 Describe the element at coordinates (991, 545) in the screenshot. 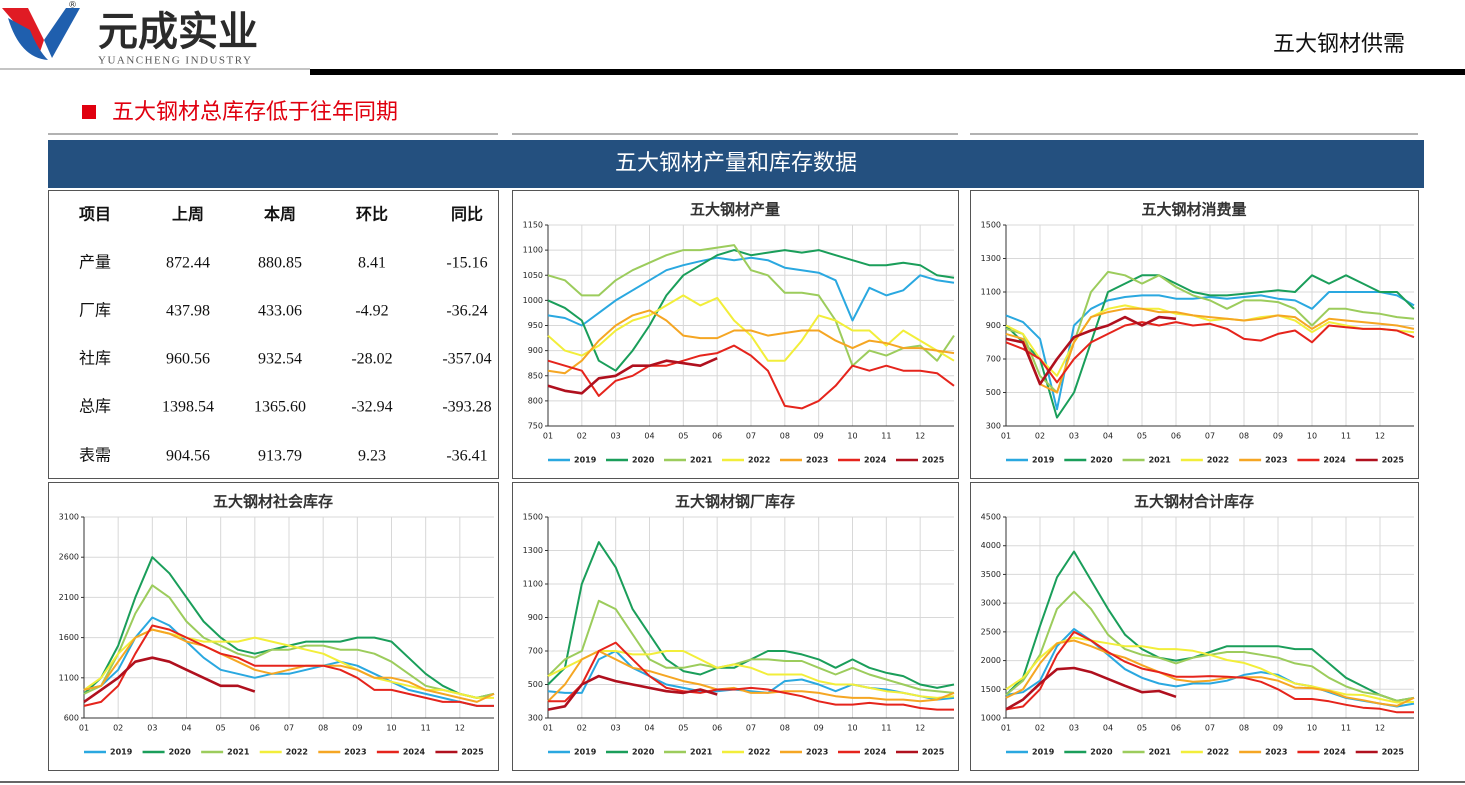

I see `y-tick-label: 4000` at that location.